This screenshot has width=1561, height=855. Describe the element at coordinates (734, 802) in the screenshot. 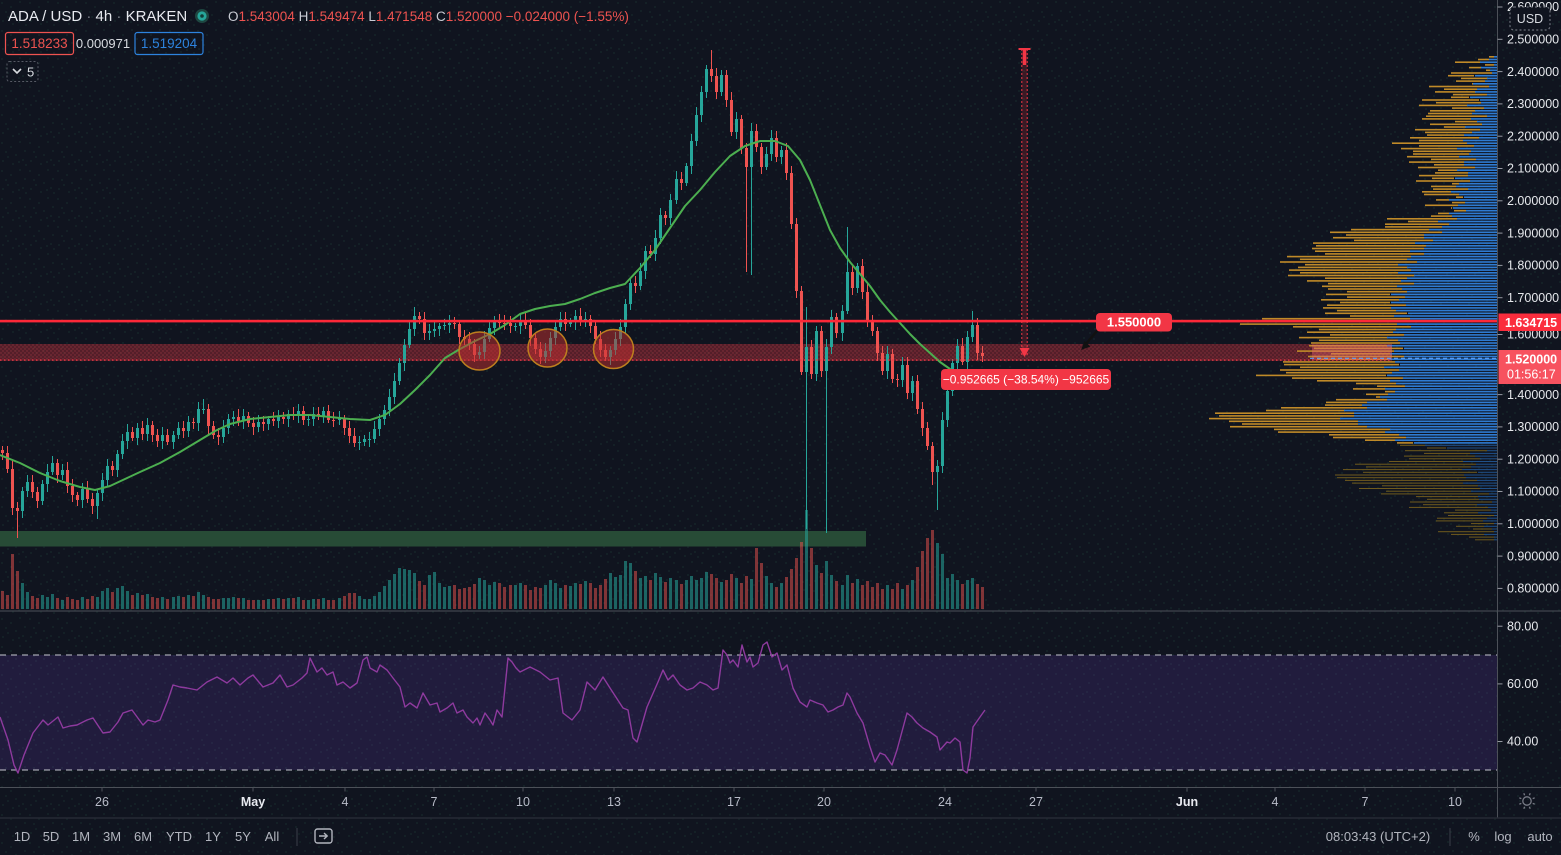

I see `svg-text: 17` at that location.